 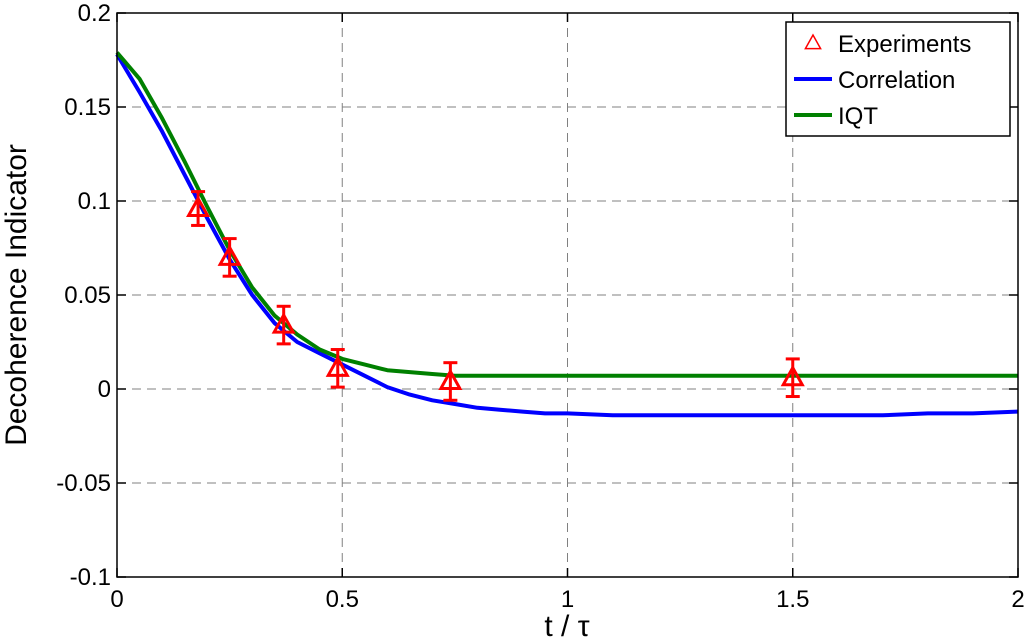 I want to click on y-tick-label: 0.05, so click(x=87, y=295).